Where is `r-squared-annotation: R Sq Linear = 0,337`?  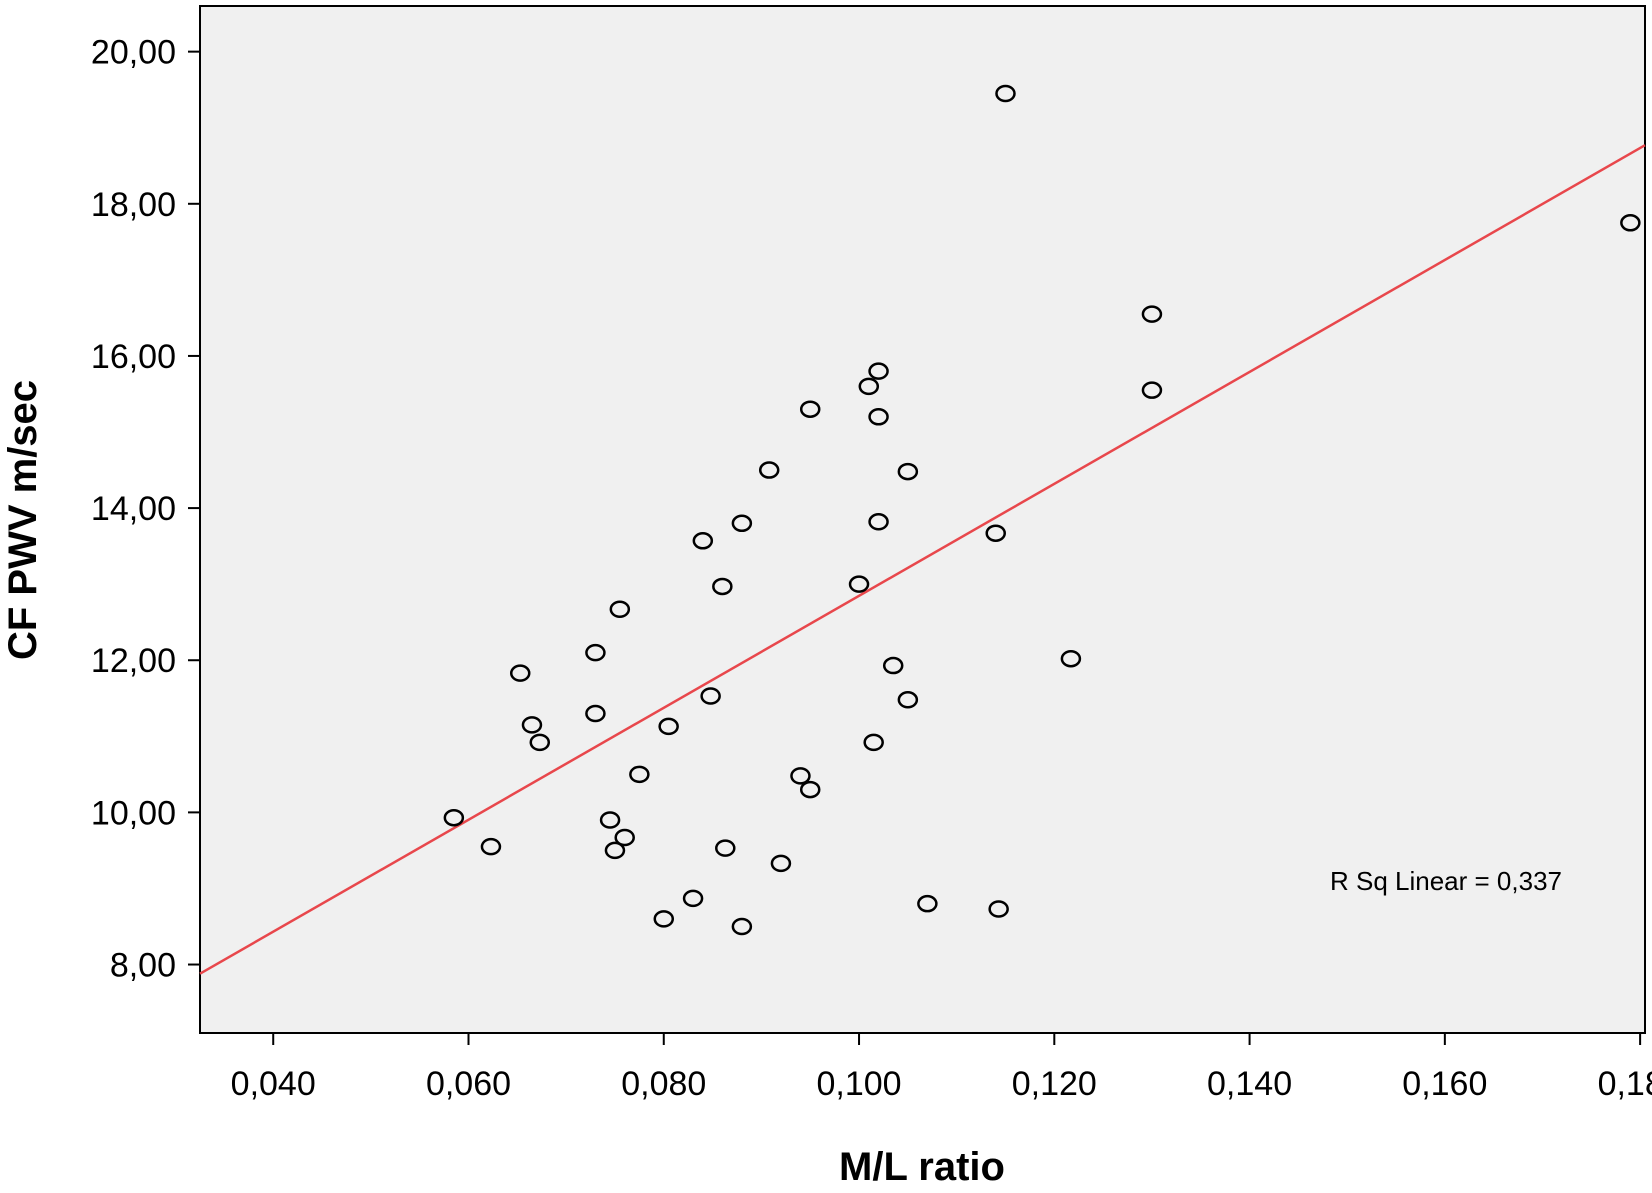
r-squared-annotation: R Sq Linear = 0,337 is located at coordinates (1446, 881).